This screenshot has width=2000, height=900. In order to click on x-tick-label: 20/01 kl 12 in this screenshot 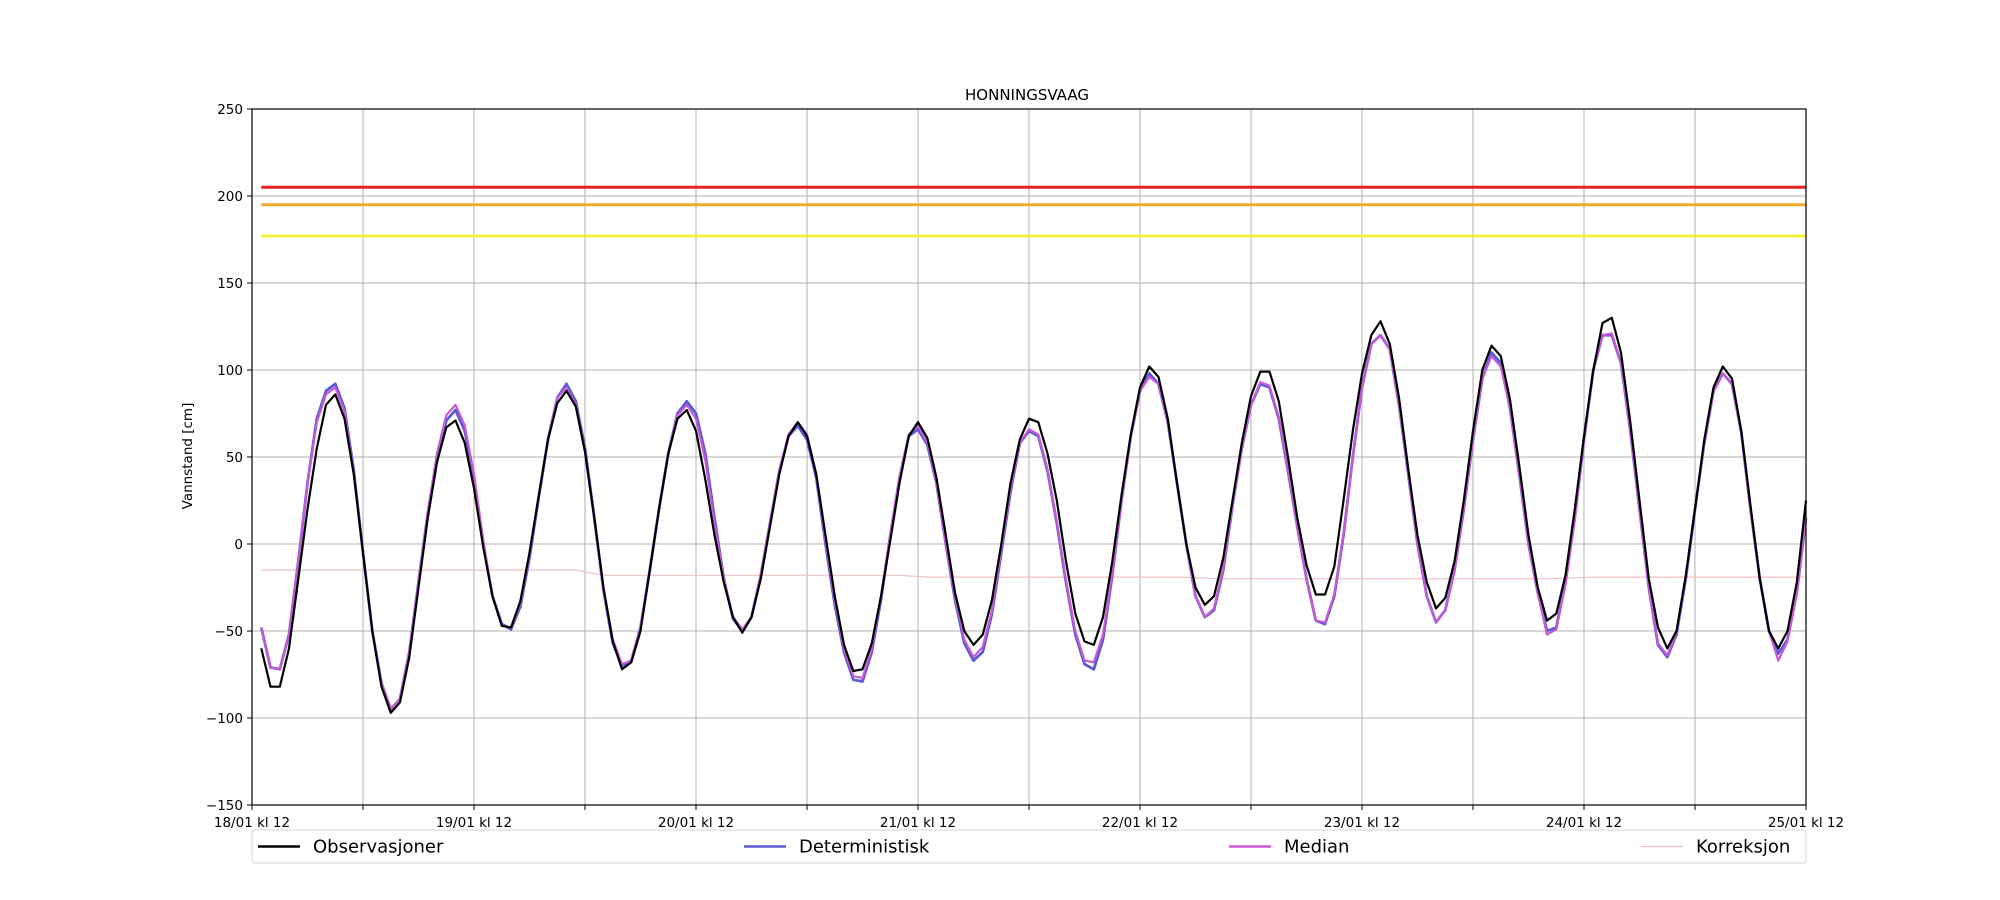, I will do `click(696, 823)`.